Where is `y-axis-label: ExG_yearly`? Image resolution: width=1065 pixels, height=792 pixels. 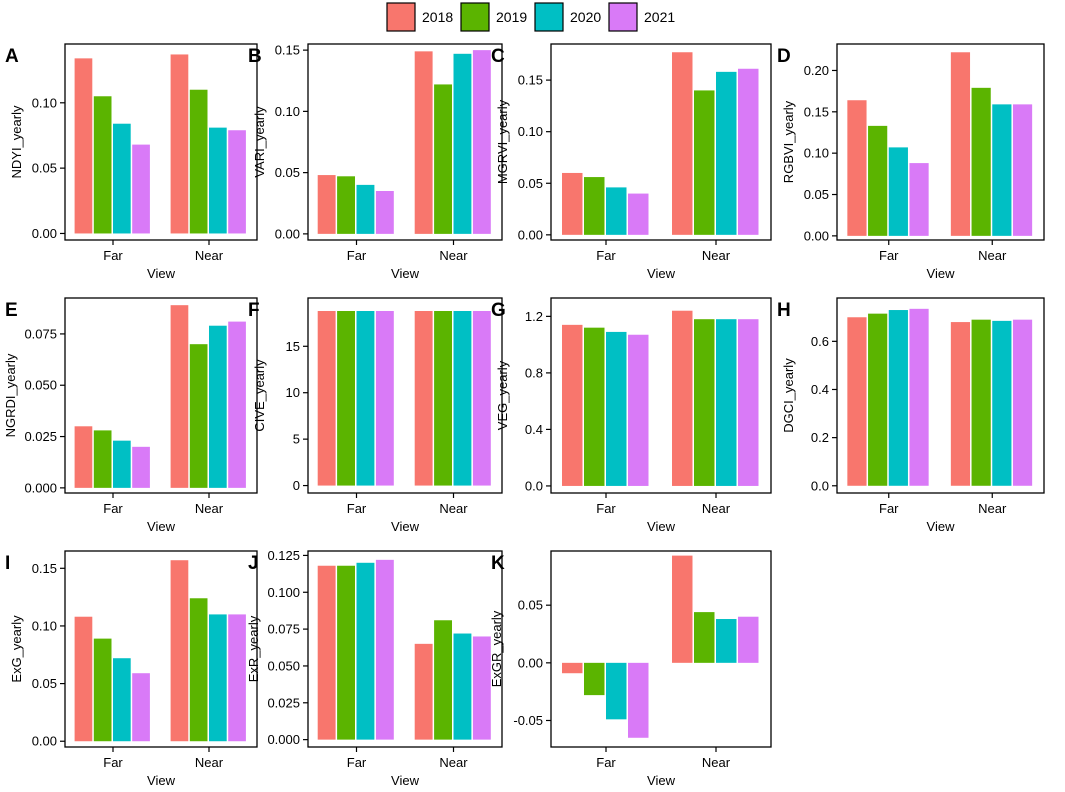 y-axis-label: ExG_yearly is located at coordinates (16, 649).